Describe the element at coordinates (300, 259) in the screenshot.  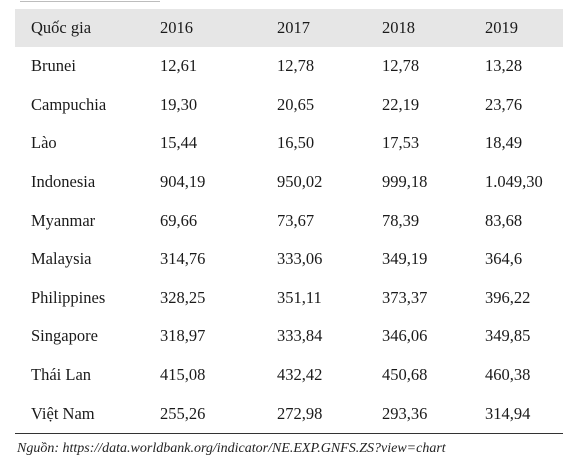
I see `cell-2017: 333,06` at that location.